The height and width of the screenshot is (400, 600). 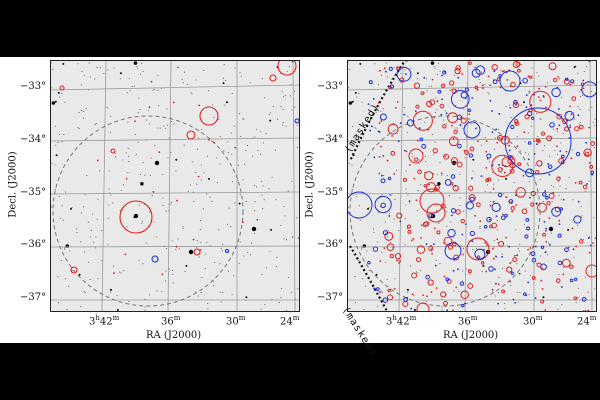 What do you see at coordinates (290, 321) in the screenshot?
I see `xtick-left-3: 24m` at bounding box center [290, 321].